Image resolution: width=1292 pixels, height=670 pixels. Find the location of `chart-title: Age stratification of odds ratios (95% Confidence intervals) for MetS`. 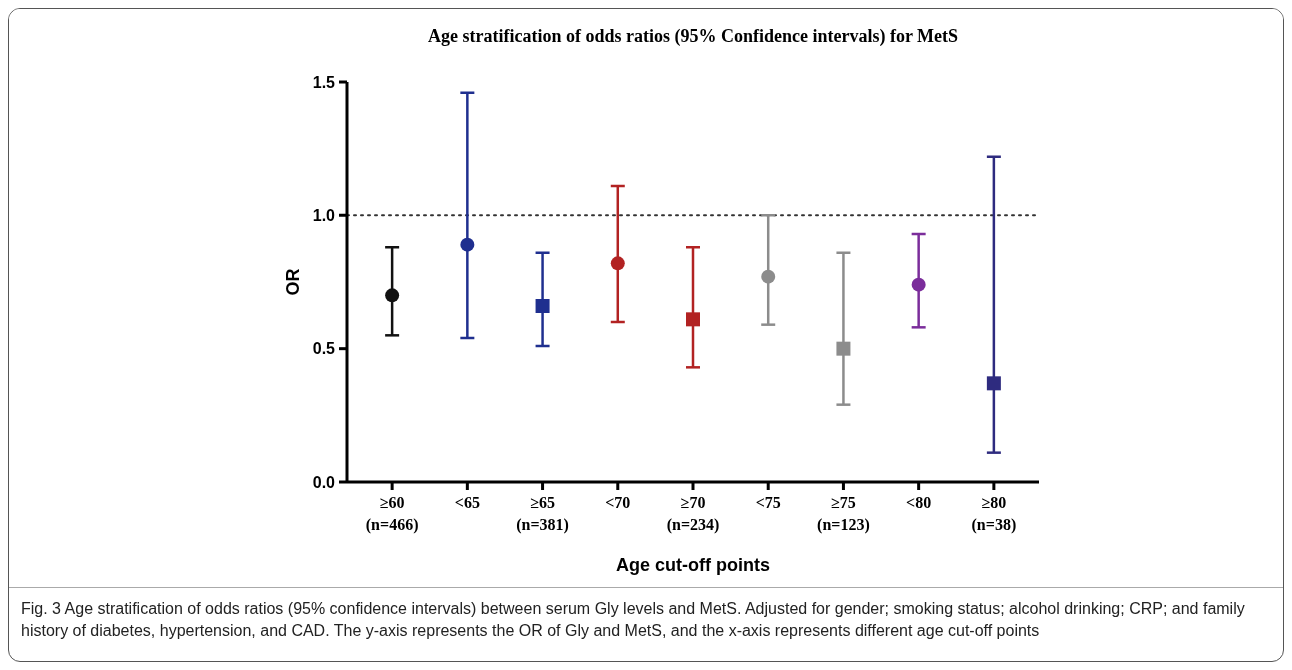

chart-title: Age stratification of odds ratios (95% Confidence intervals) for MetS is located at coordinates (693, 36).